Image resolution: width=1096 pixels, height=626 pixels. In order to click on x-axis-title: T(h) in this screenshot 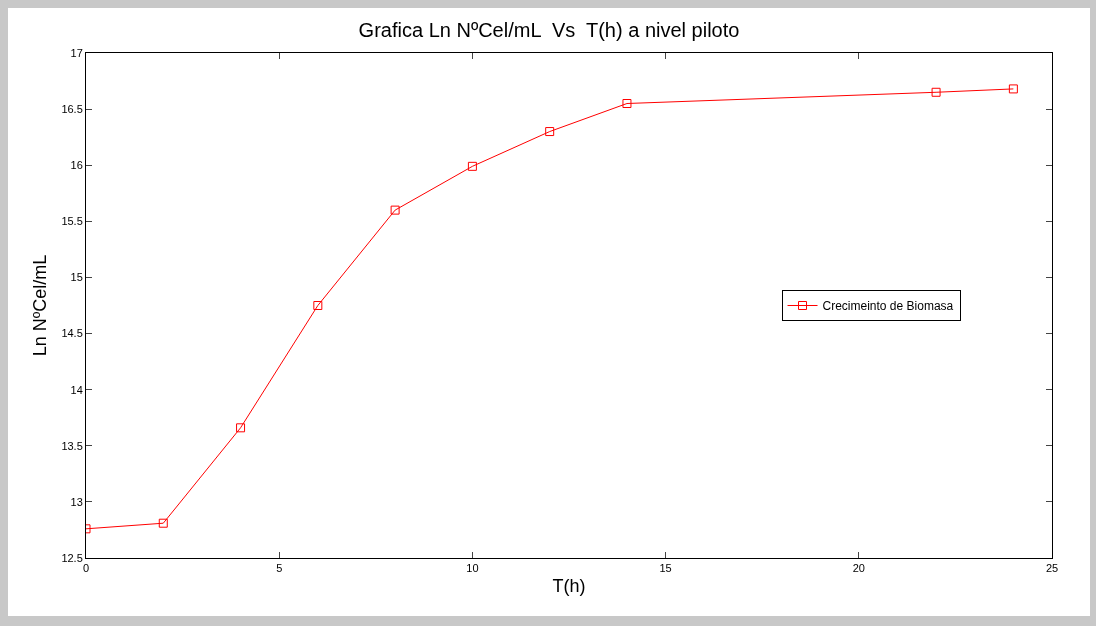, I will do `click(569, 586)`.